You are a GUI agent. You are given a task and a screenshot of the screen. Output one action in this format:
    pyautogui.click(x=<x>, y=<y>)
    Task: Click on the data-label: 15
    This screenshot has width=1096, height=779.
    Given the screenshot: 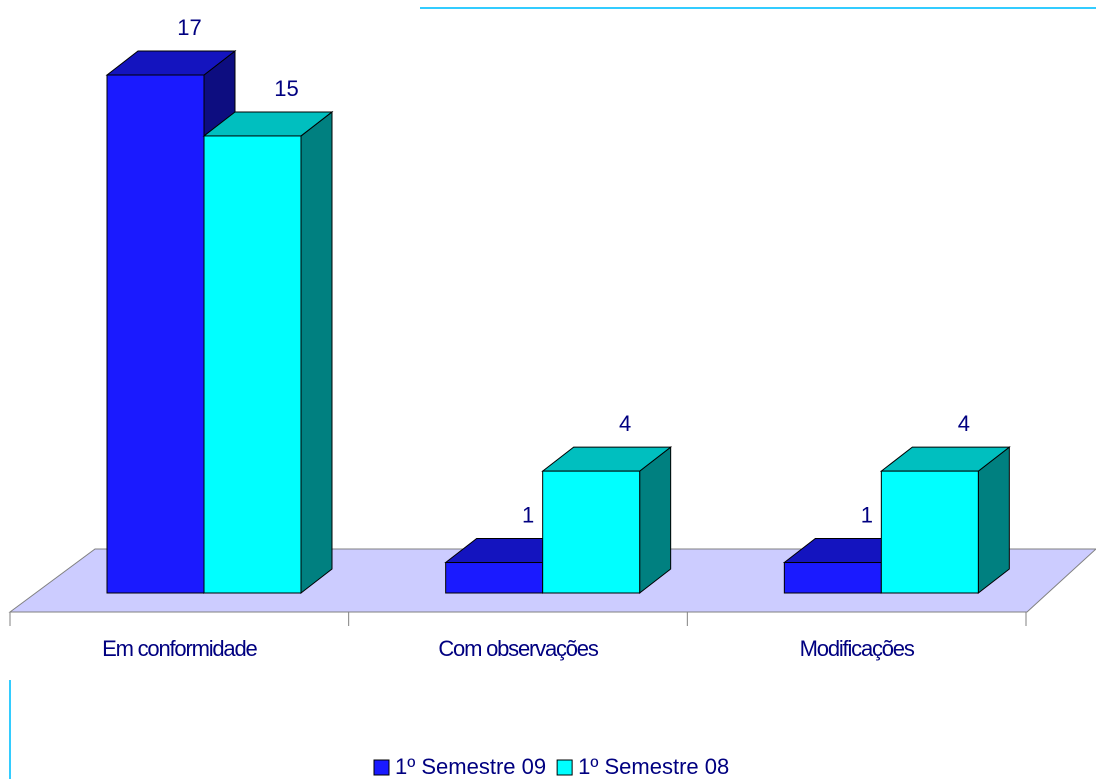 What is the action you would take?
    pyautogui.click(x=286, y=88)
    